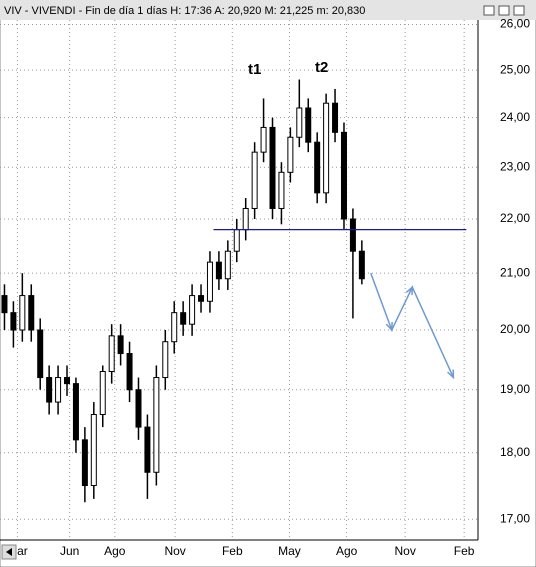 This screenshot has width=536, height=567. Describe the element at coordinates (515, 166) in the screenshot. I see `y-tick-label: 23,00` at that location.